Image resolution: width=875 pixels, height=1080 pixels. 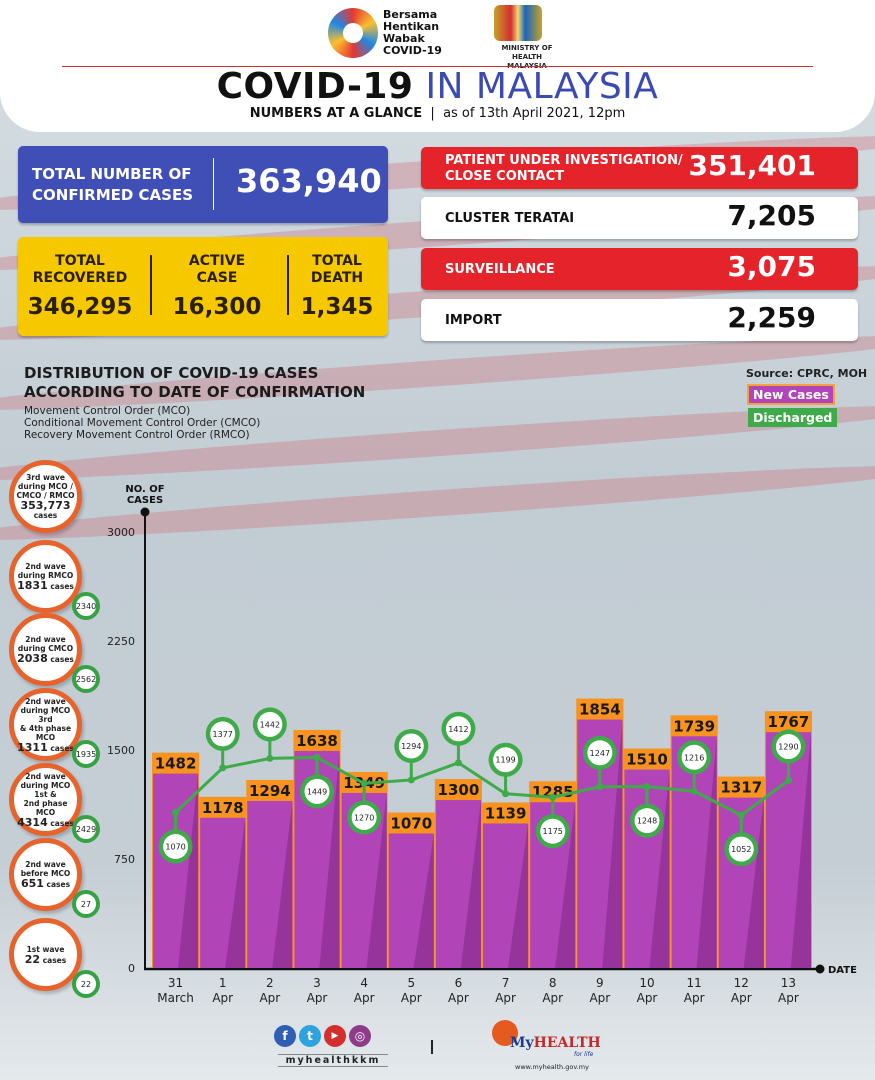 What do you see at coordinates (121, 750) in the screenshot?
I see `y-tick-label: 1500` at bounding box center [121, 750].